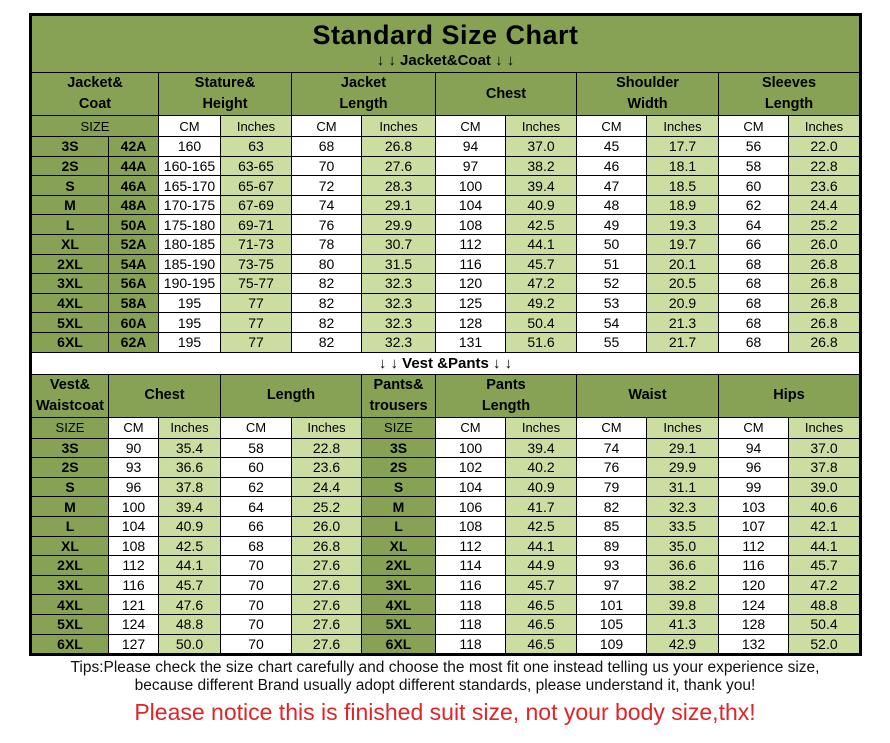 Image resolution: width=890 pixels, height=743 pixels. I want to click on value-cell: 31.1, so click(682, 487).